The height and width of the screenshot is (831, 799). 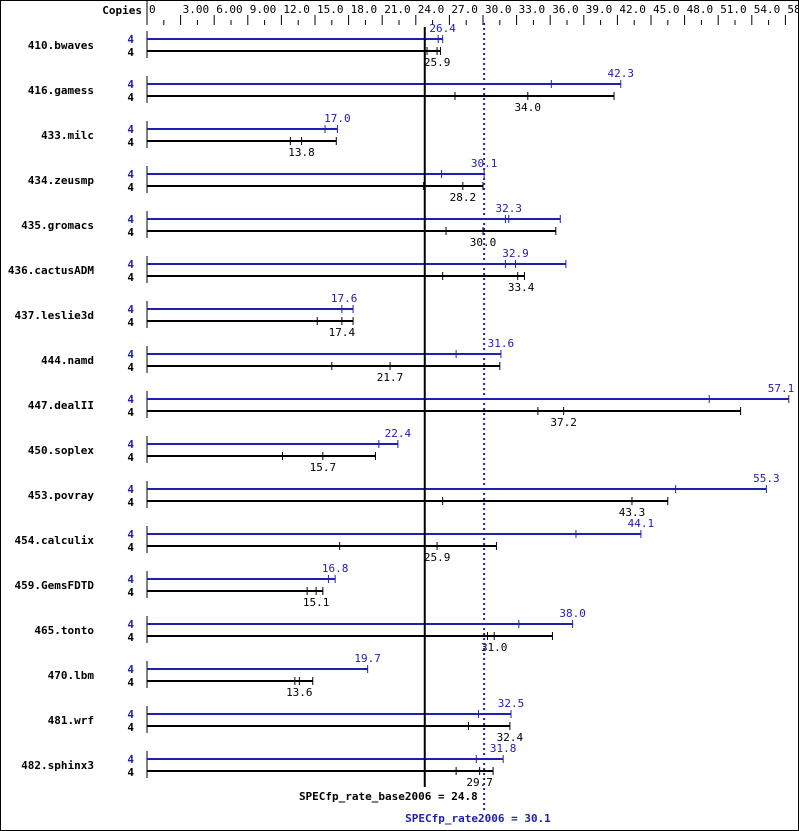 I want to click on base-score-label: 15.1, so click(x=316, y=602).